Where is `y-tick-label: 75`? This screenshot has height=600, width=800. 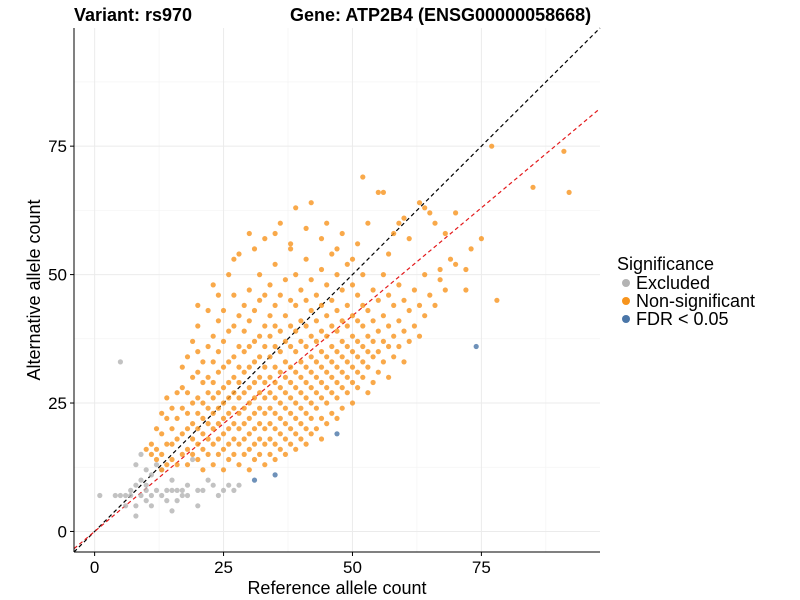
y-tick-label: 75 is located at coordinates (57, 146).